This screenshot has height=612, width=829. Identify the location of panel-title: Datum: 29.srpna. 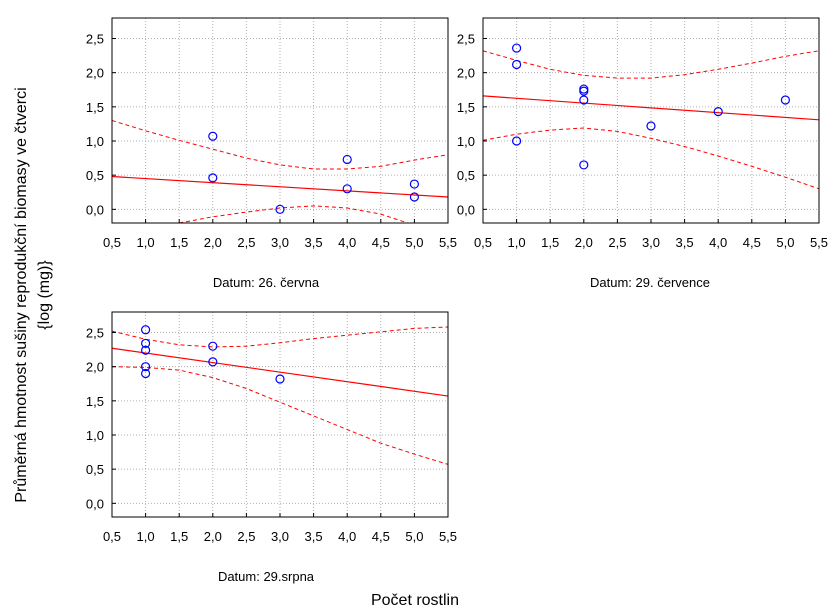
(266, 576).